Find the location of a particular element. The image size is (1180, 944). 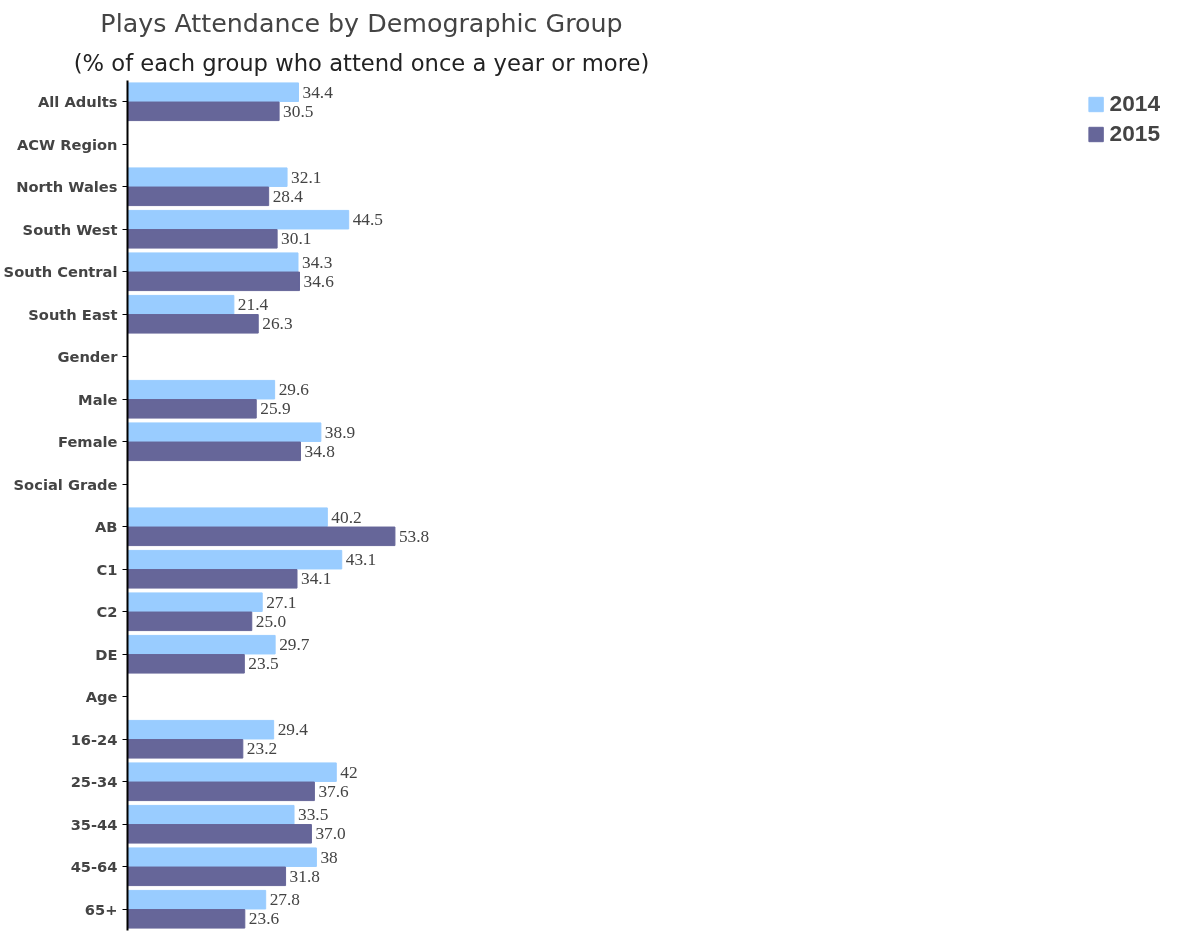

data-label: 34.8 is located at coordinates (319, 451).